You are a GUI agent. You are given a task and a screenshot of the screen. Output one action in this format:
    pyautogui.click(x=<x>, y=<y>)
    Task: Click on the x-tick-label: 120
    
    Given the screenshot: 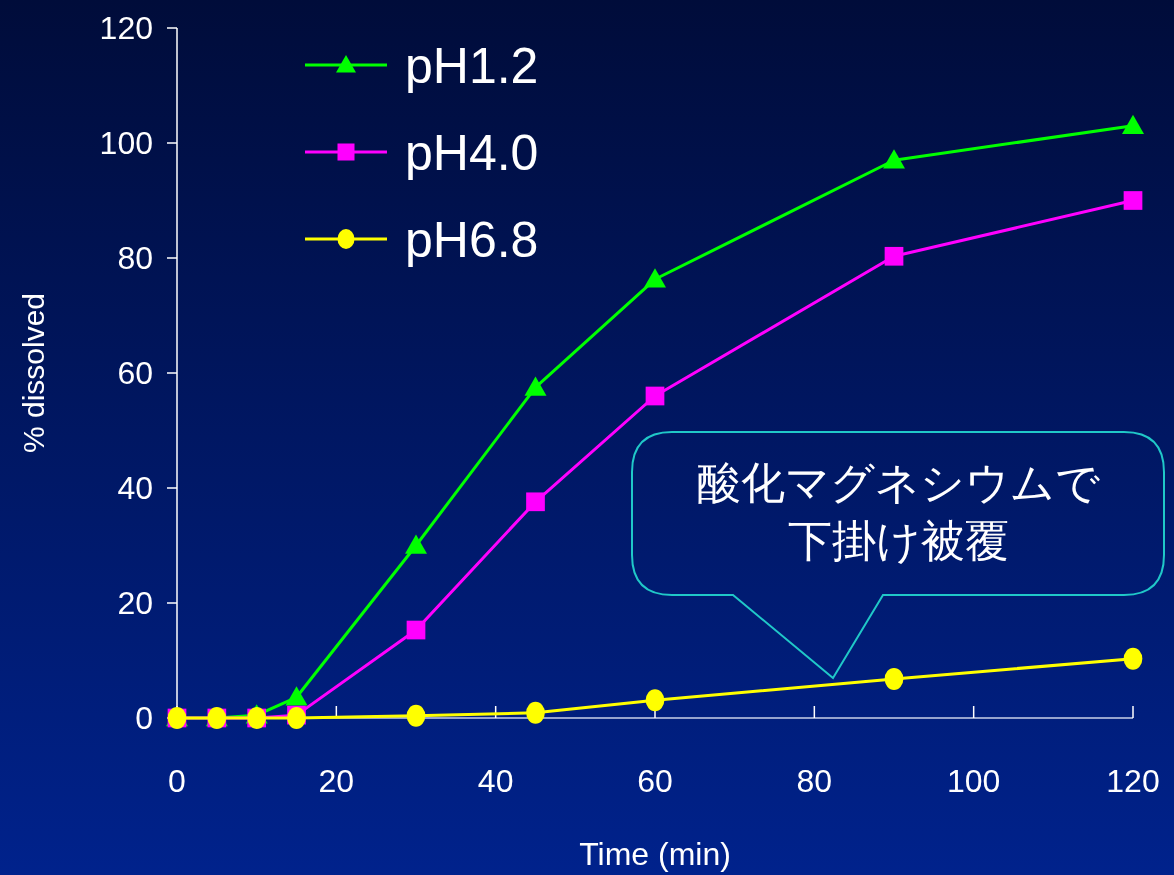 What is the action you would take?
    pyautogui.click(x=1133, y=781)
    